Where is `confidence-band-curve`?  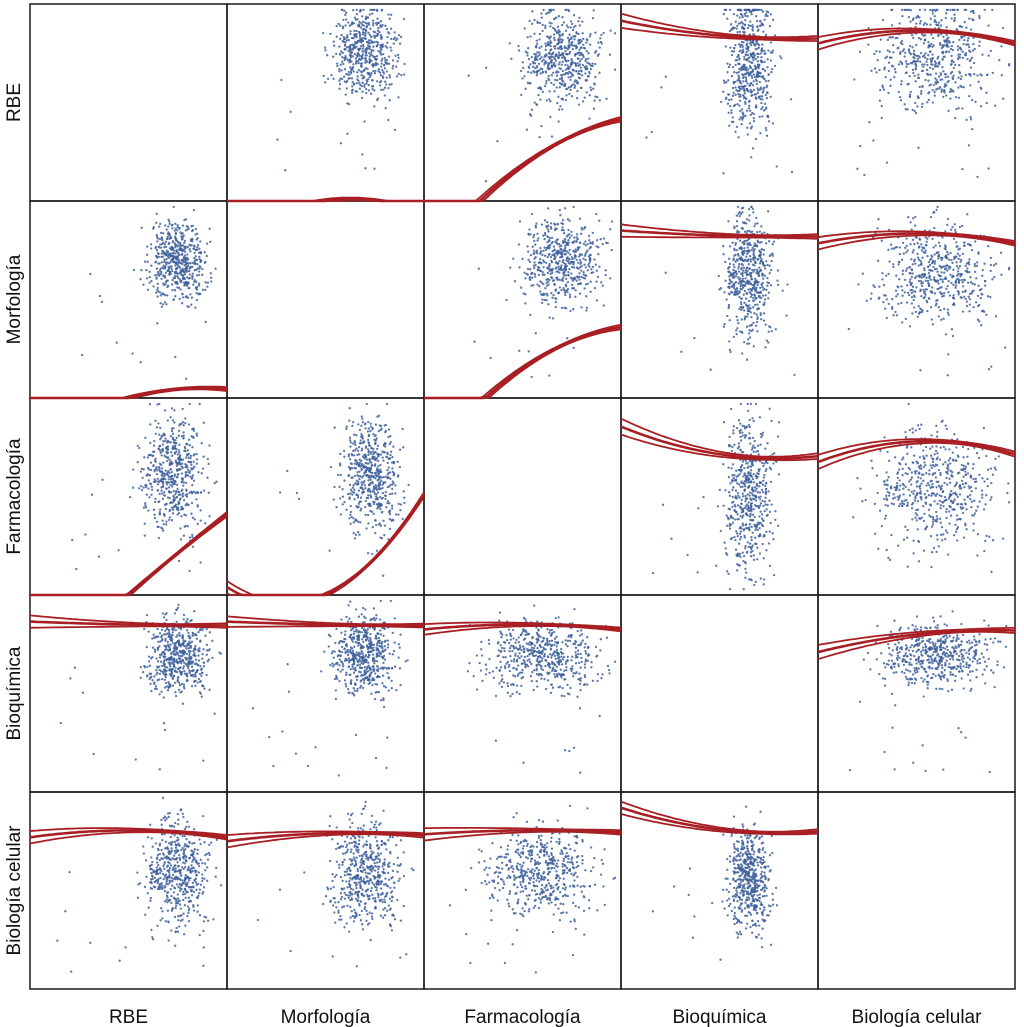 confidence-band-curve is located at coordinates (523, 161).